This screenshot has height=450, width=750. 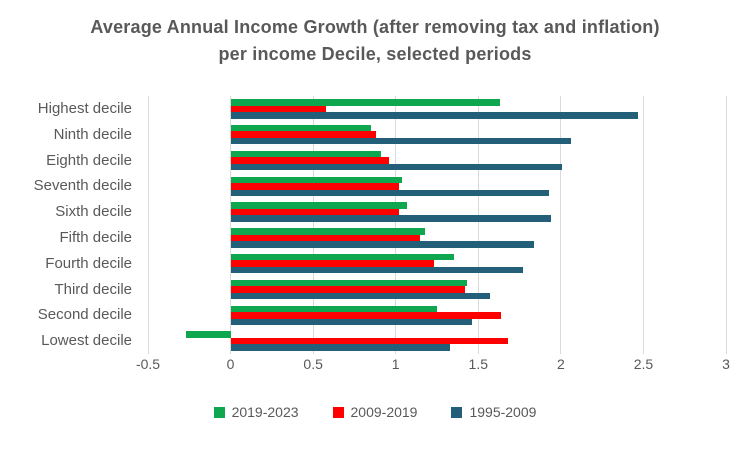 What do you see at coordinates (503, 412) in the screenshot?
I see `legend-label: 1995-2009` at bounding box center [503, 412].